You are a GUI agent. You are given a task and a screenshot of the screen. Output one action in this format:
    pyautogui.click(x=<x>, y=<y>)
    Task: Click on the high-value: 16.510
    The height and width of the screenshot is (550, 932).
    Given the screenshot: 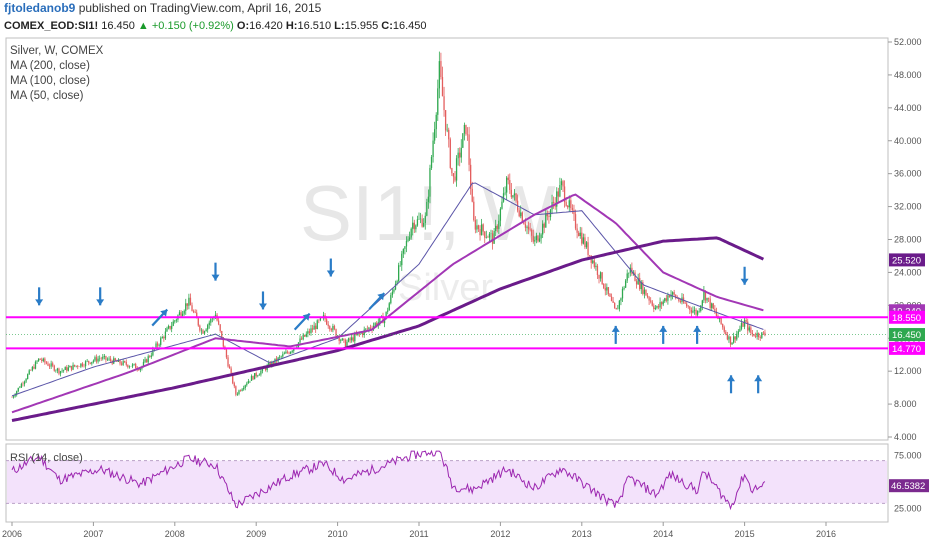 What is the action you would take?
    pyautogui.click(x=314, y=26)
    